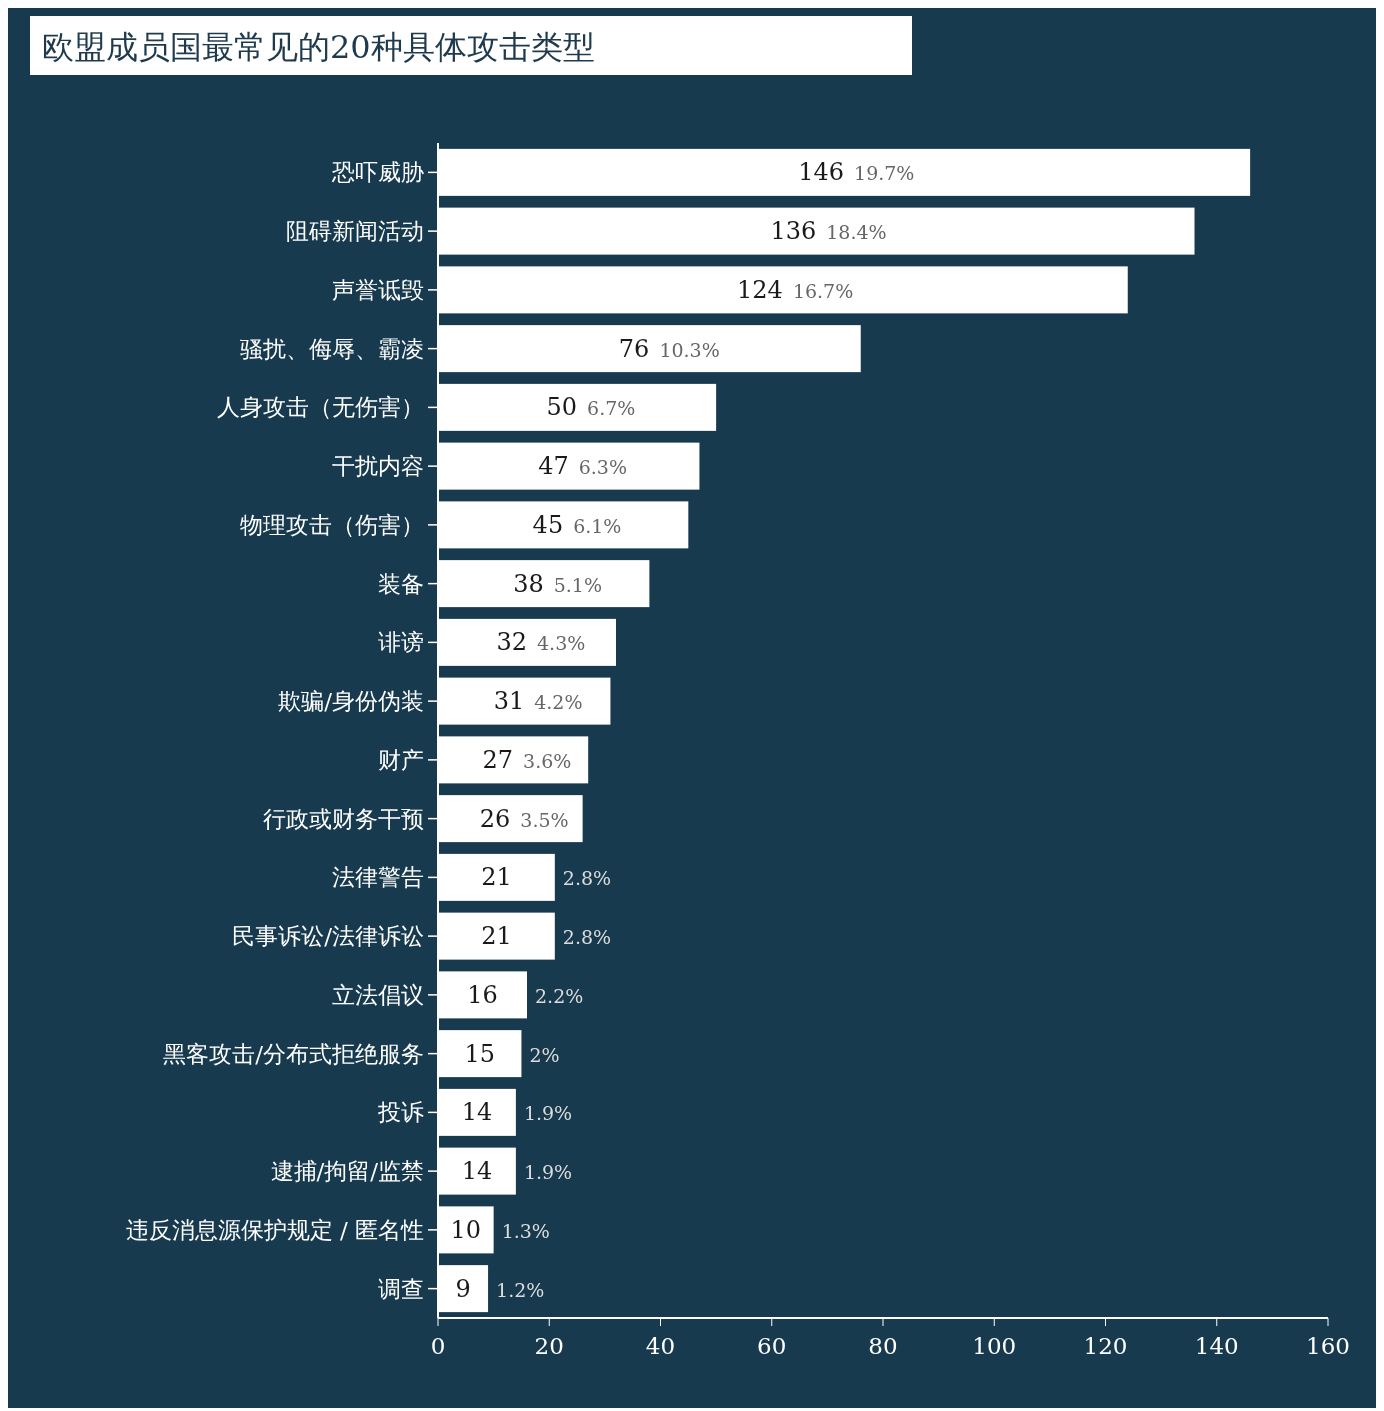 The width and height of the screenshot is (1384, 1411). What do you see at coordinates (343, 818) in the screenshot?
I see `y-tick-label: 行政或财务干预` at bounding box center [343, 818].